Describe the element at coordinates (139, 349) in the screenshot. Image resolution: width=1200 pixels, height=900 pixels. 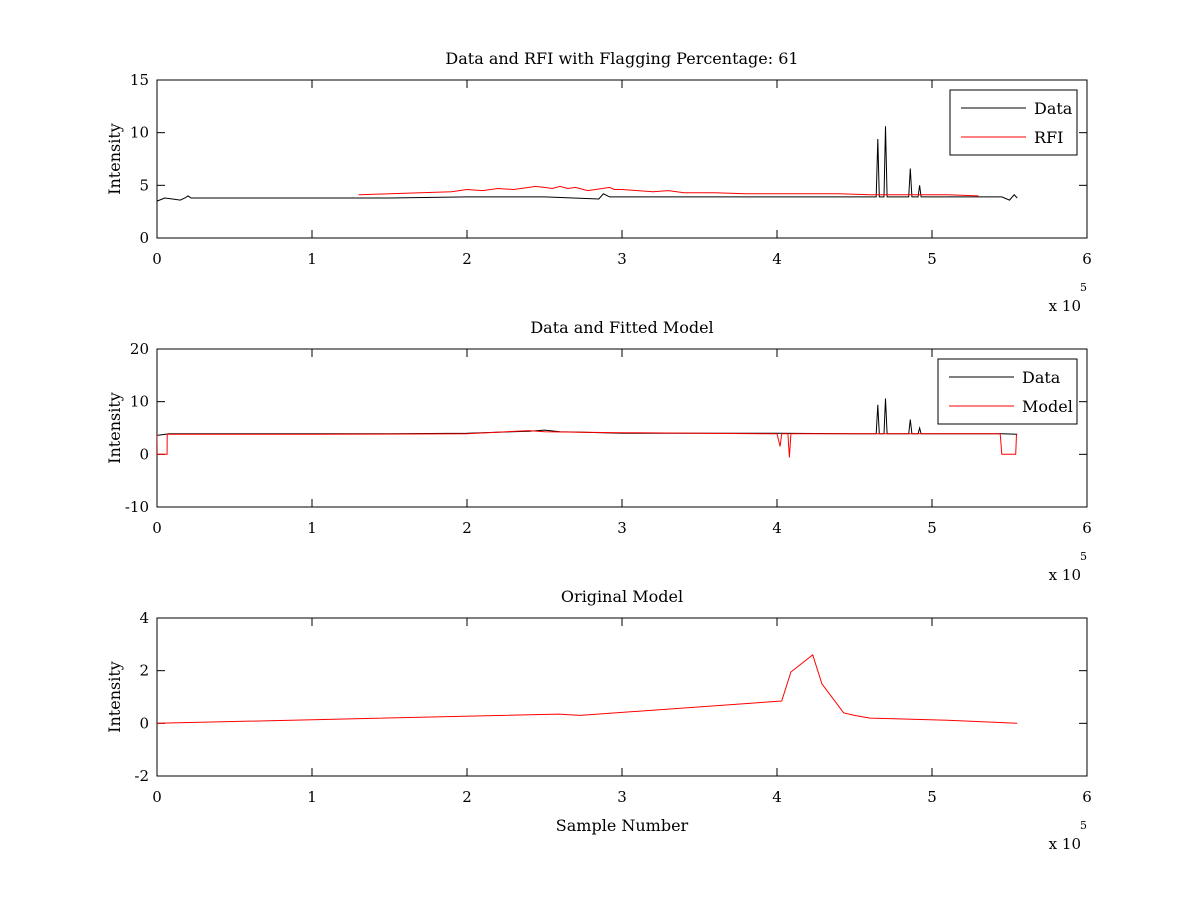
I see `y-tick-label: 20` at that location.